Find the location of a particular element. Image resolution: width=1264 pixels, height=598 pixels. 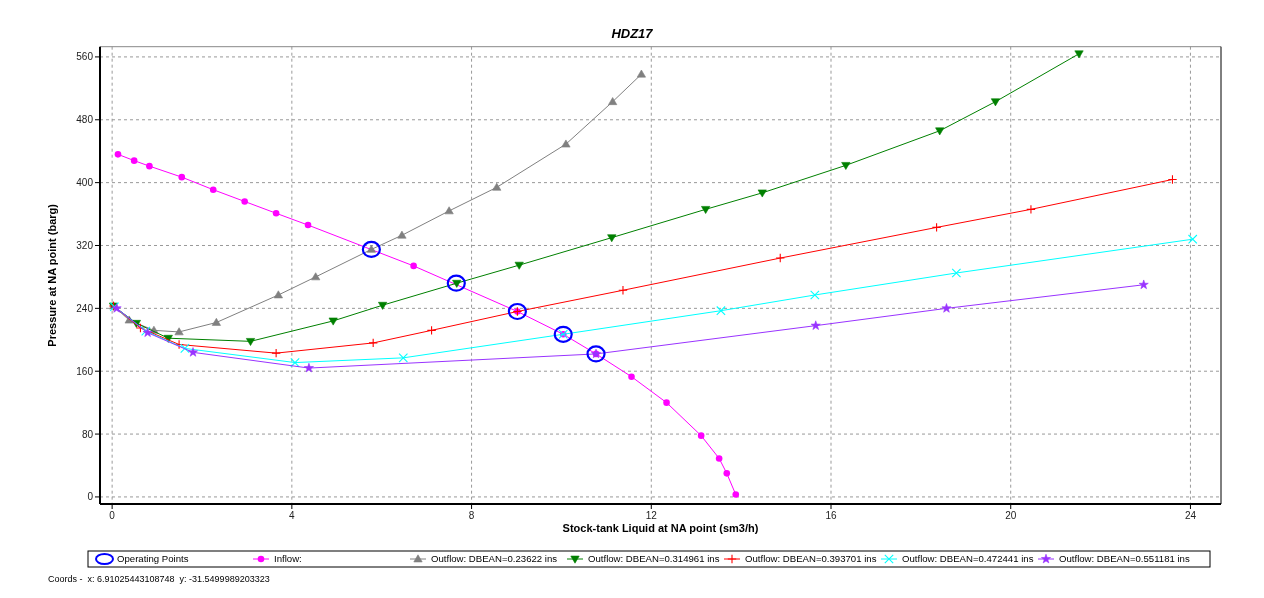

text: Coords - x: 6.91025443108748 y: -31.5499989203323 is located at coordinates (159, 579).